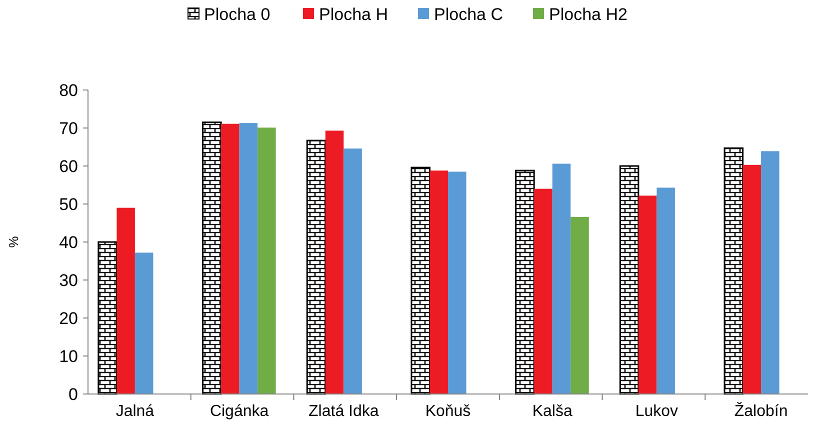  What do you see at coordinates (468, 14) in the screenshot?
I see `legend-label: Plocha C` at bounding box center [468, 14].